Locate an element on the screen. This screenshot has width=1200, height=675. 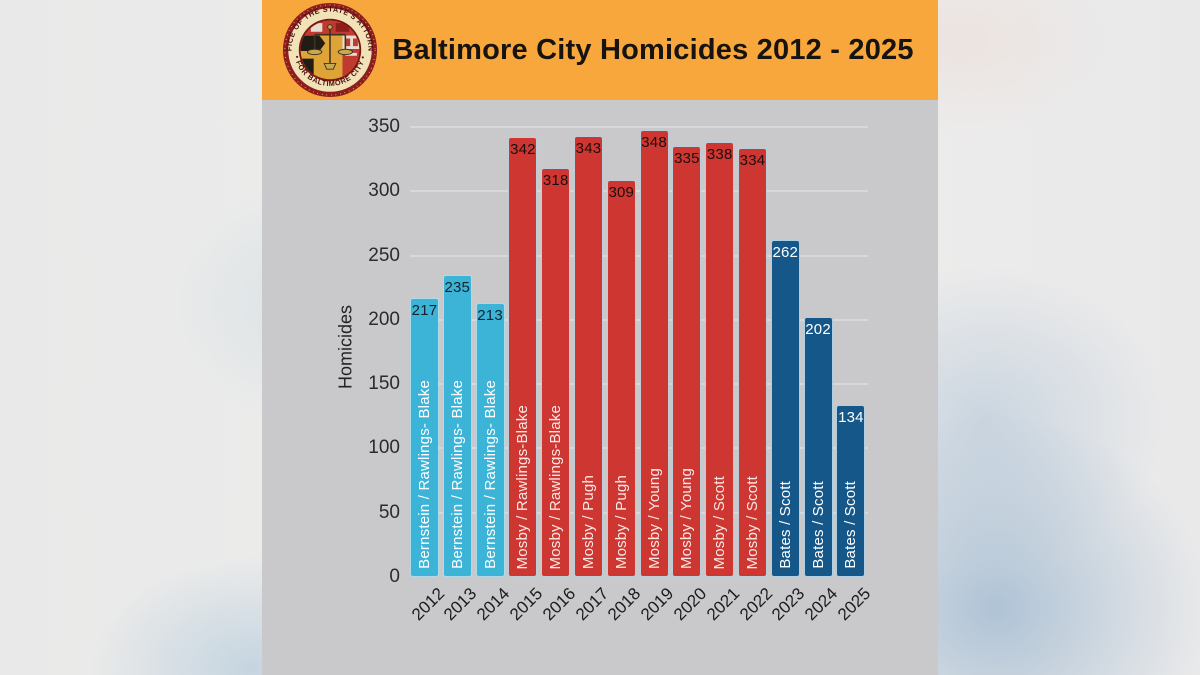
bar-value-label: 134 is located at coordinates (851, 417).